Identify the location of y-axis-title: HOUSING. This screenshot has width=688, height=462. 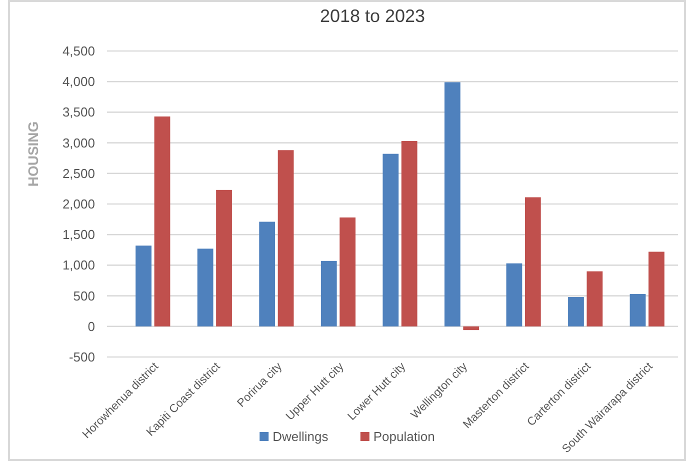
(33, 154).